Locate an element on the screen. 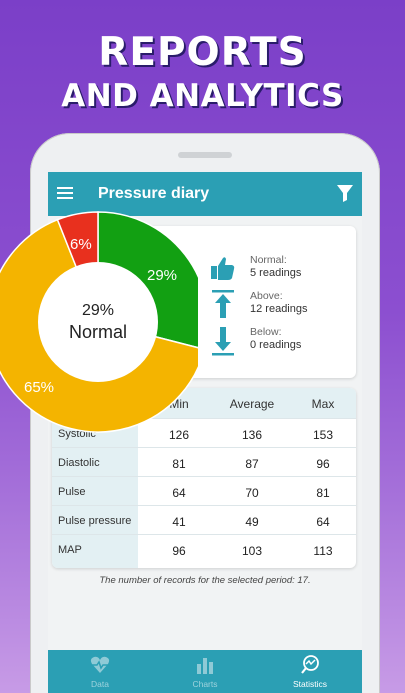 This screenshot has width=405, height=693. diastolic-avg: 87 is located at coordinates (252, 464).